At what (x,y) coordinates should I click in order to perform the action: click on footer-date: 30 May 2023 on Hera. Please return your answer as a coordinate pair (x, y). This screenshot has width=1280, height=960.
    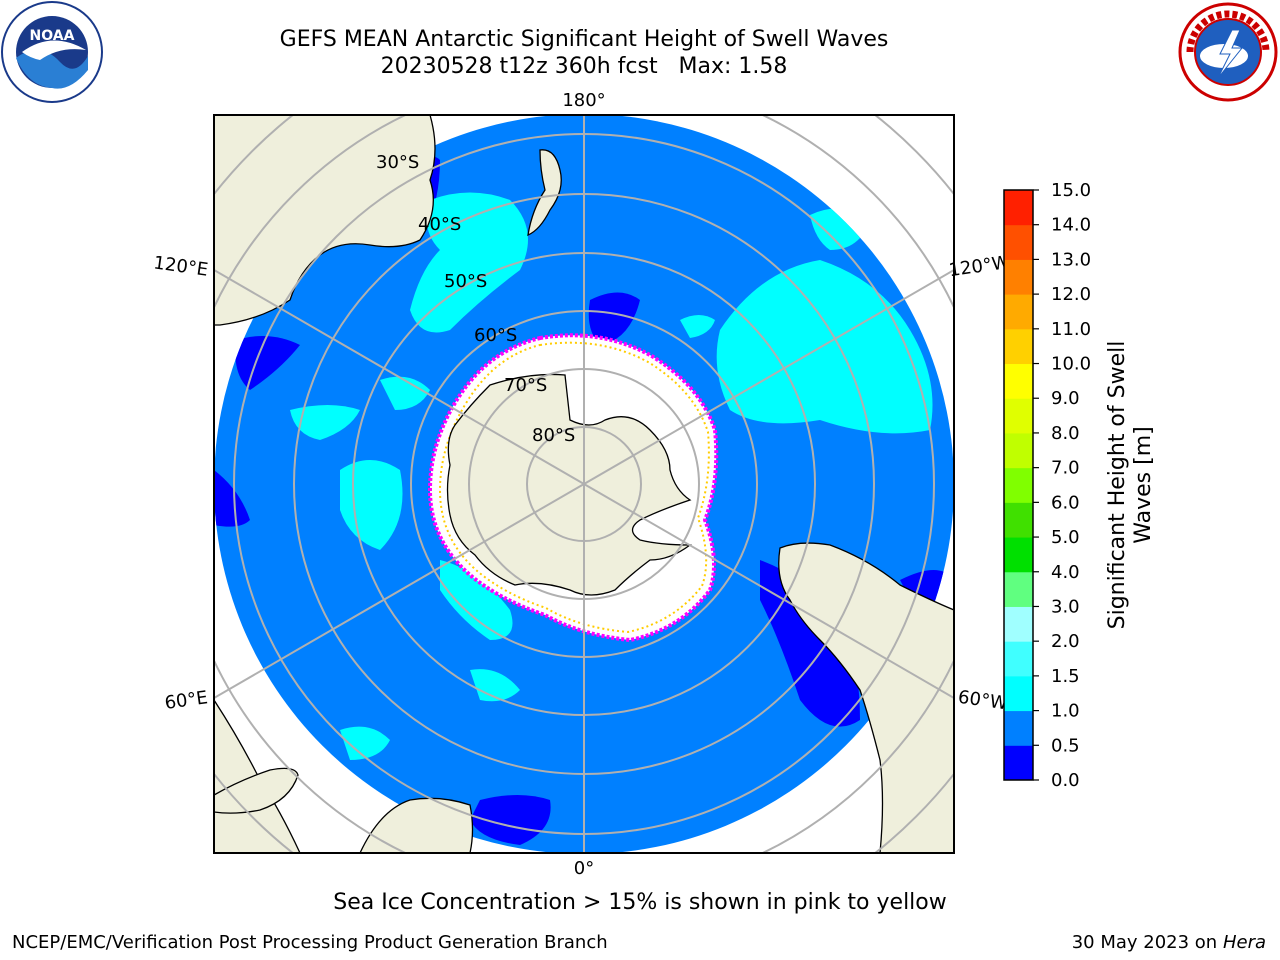
    Looking at the image, I should click on (1169, 942).